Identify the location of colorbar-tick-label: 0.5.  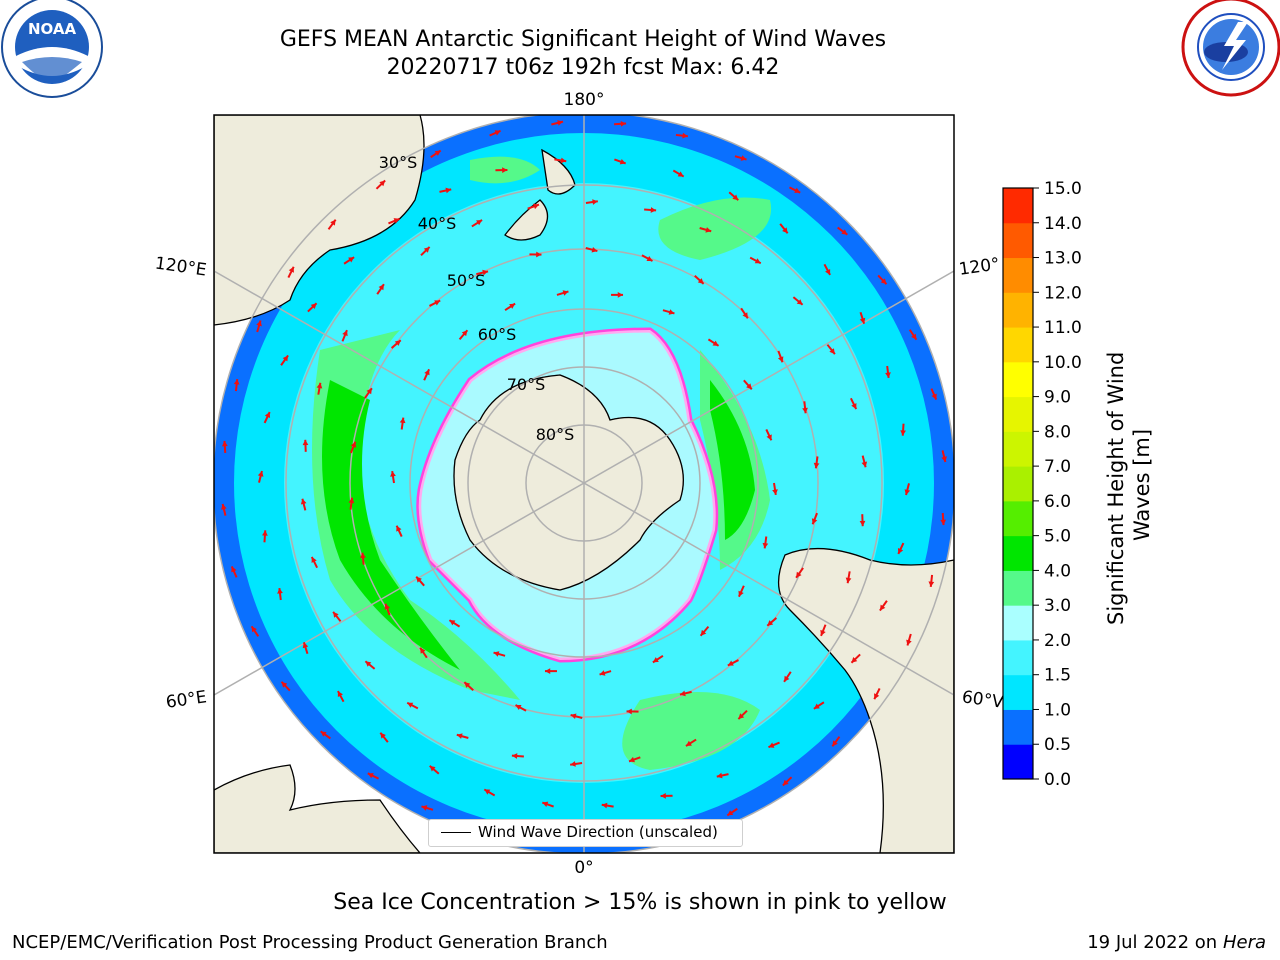
(1057, 745).